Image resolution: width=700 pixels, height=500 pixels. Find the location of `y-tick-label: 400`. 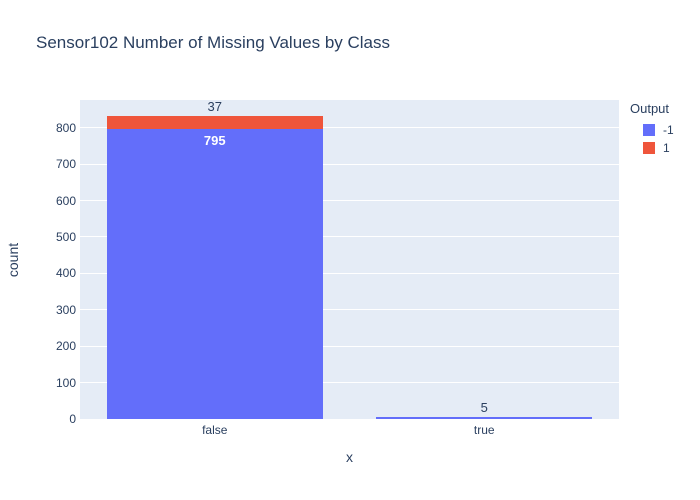

y-tick-label: 400 is located at coordinates (65, 273).